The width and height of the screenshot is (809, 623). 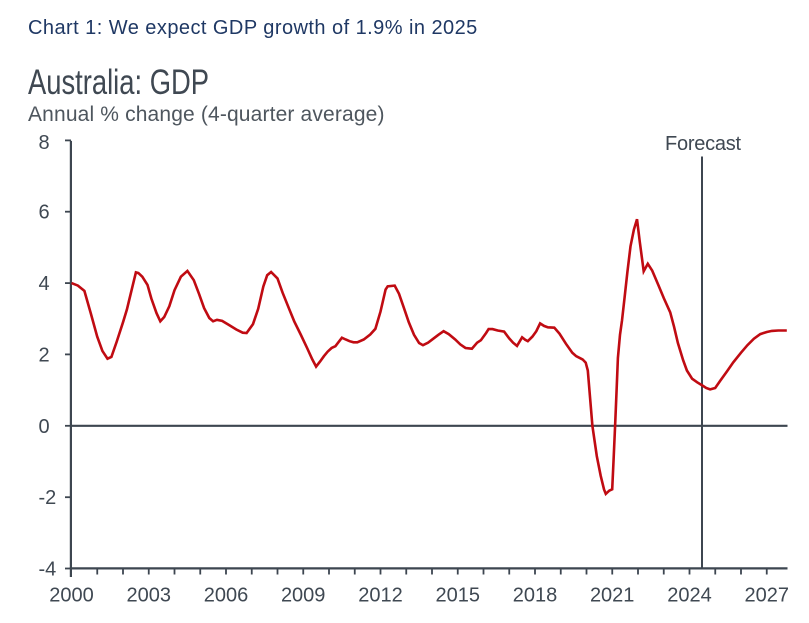 I want to click on svg-text: 6, so click(x=44, y=213).